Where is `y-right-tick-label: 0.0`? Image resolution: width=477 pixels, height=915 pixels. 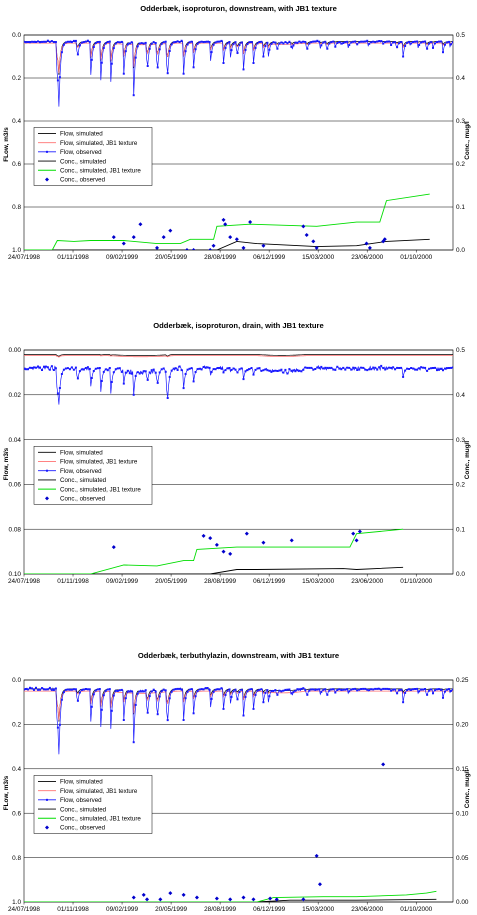 y-right-tick-label: 0.0 is located at coordinates (460, 250).